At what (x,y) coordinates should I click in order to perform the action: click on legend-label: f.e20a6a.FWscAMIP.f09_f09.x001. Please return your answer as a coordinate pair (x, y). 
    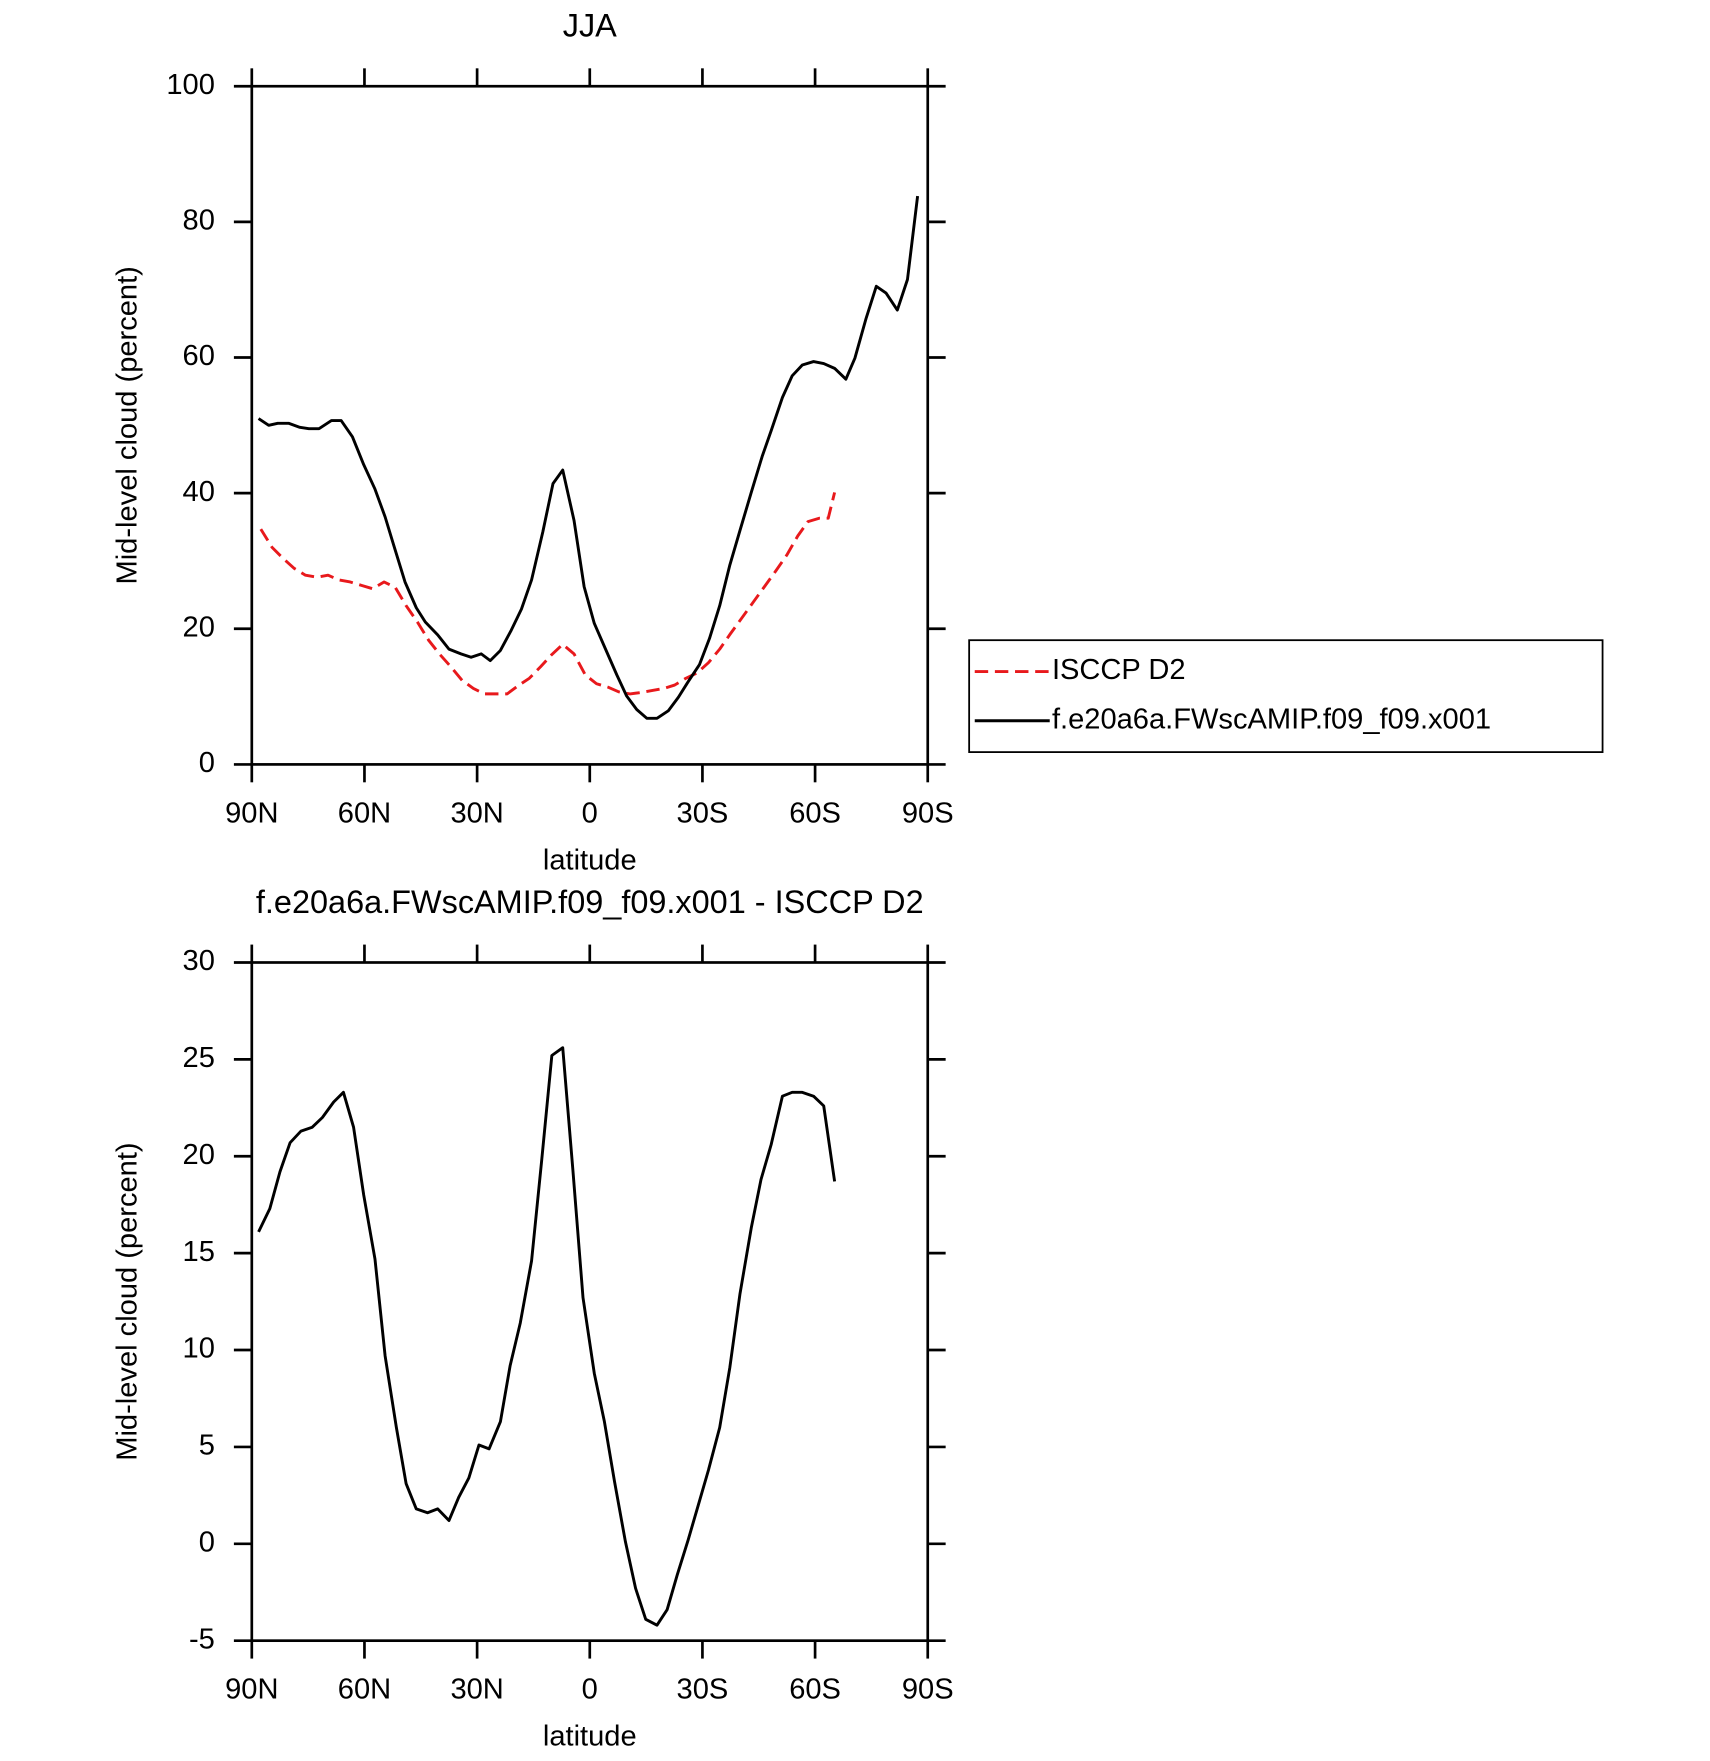
    Looking at the image, I should click on (1271, 719).